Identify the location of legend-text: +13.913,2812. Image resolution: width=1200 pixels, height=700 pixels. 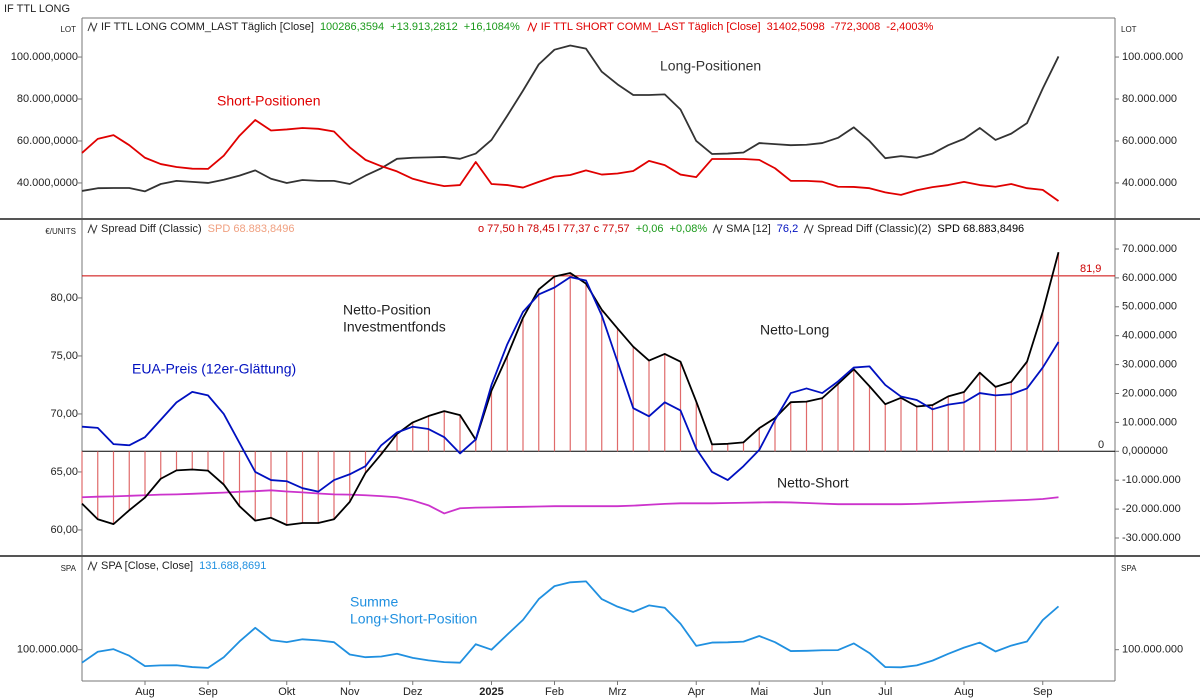
(424, 27).